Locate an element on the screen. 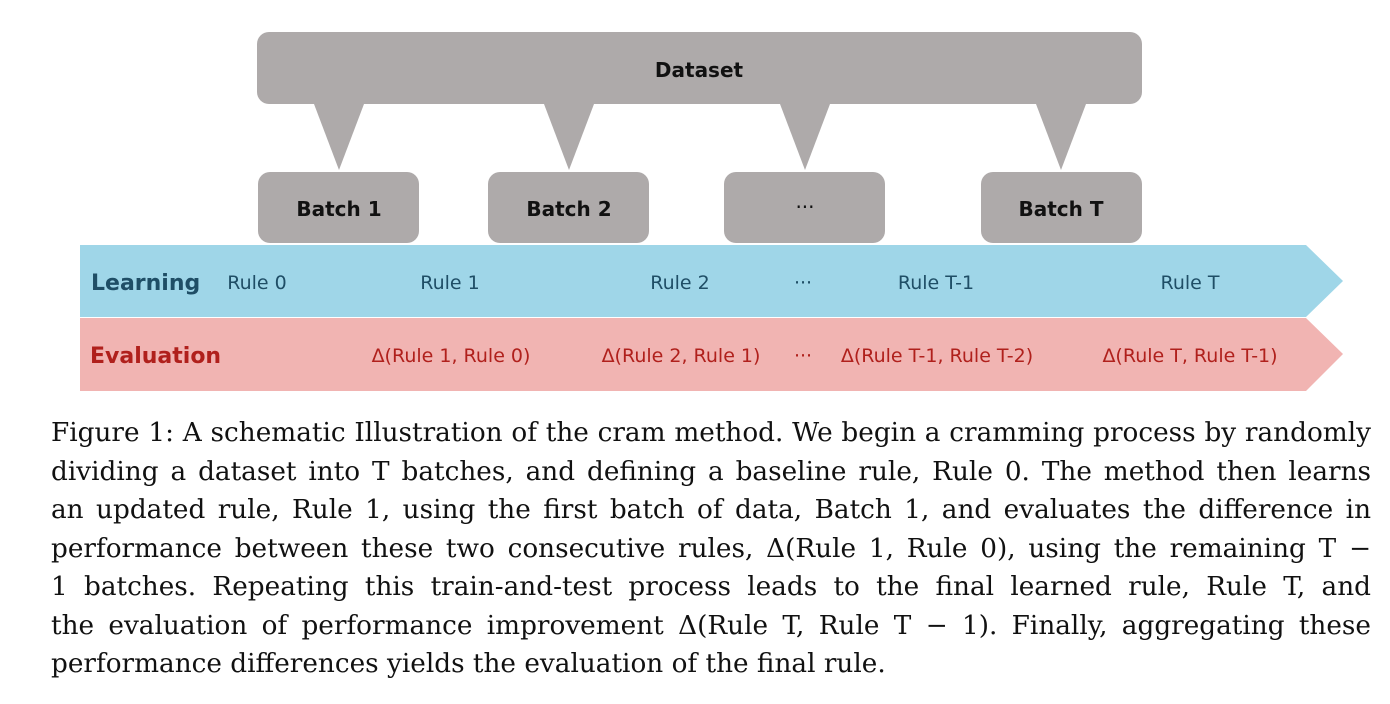  delta-label: Δ(Rule T-1, Rule T-2) is located at coordinates (937, 356).